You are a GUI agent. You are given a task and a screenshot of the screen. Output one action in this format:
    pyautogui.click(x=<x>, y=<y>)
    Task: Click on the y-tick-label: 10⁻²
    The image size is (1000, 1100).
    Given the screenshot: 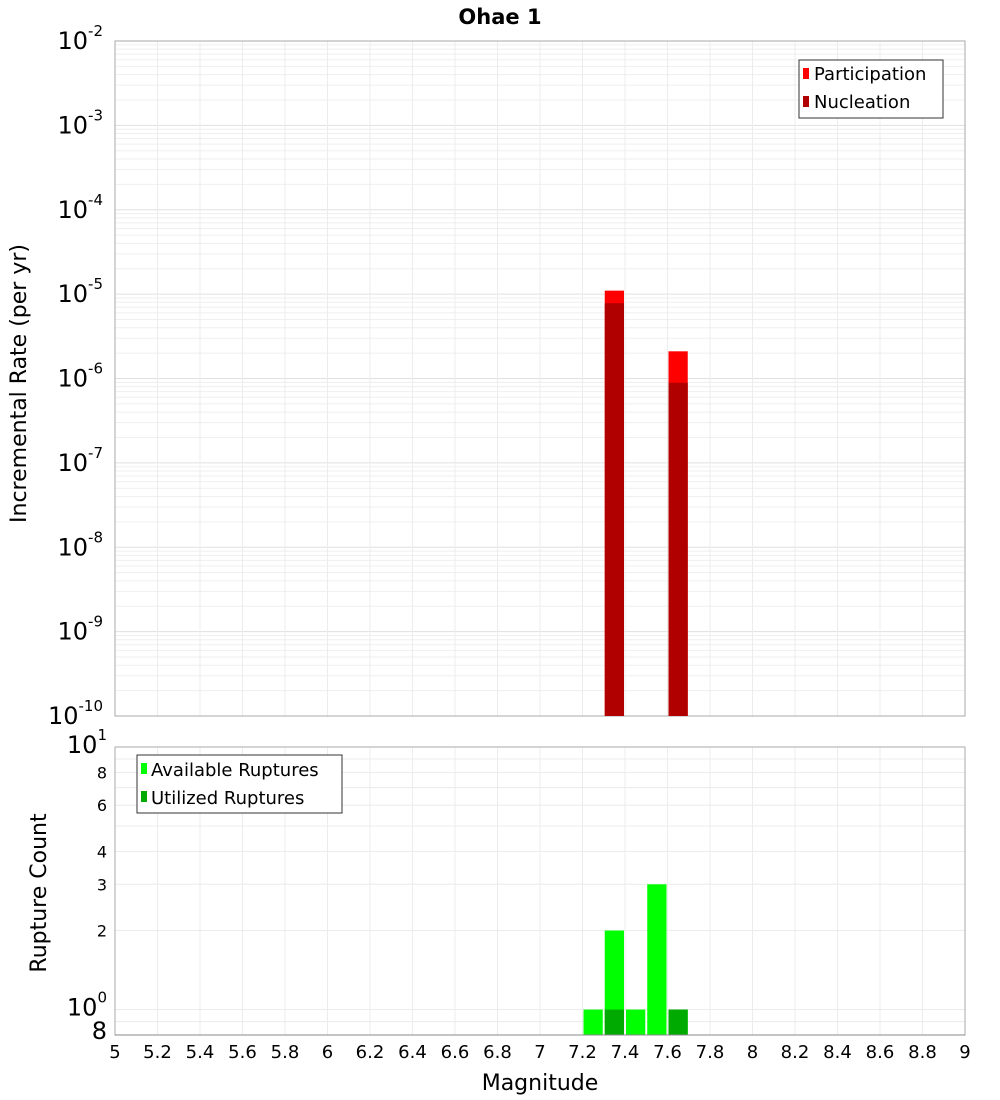 What is the action you would take?
    pyautogui.click(x=80, y=38)
    